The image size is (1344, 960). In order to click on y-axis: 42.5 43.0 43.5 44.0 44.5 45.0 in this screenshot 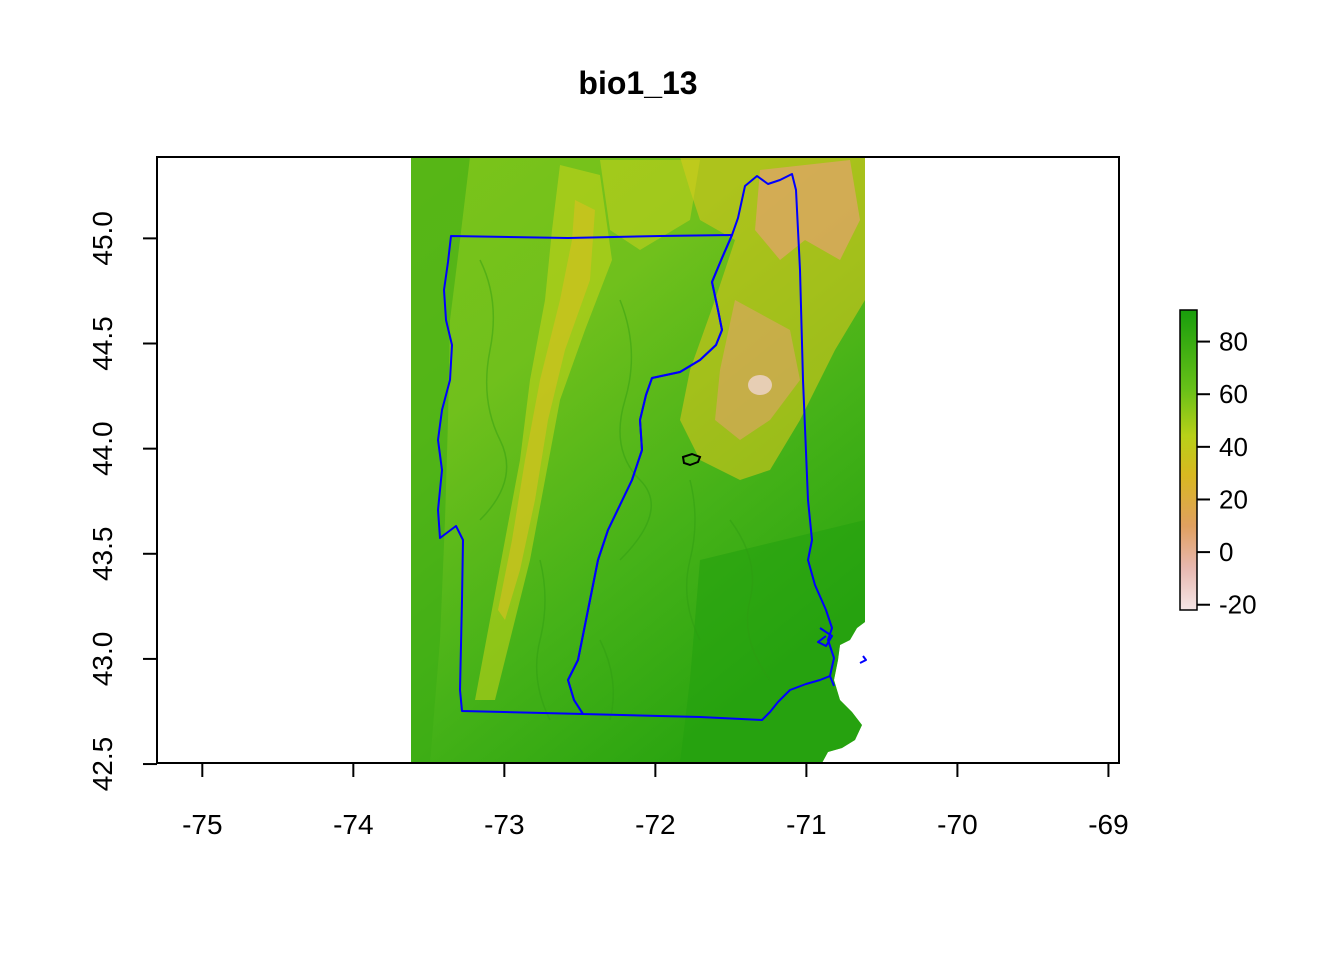, I will do `click(122, 501)`.